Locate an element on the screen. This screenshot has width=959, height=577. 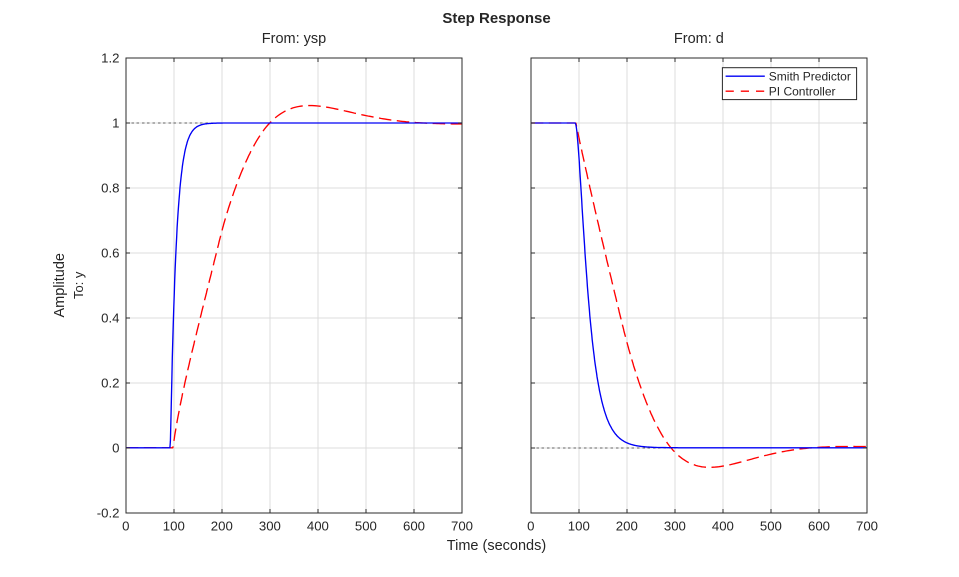
svg-text: PI Controller is located at coordinates (802, 92).